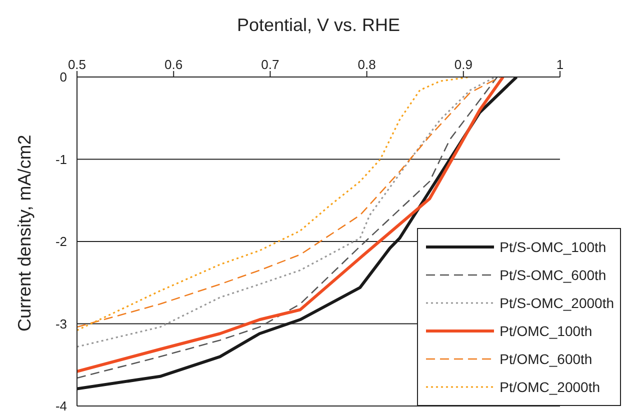 This screenshot has width=637, height=414. What do you see at coordinates (61, 159) in the screenshot?
I see `y-tick-label: -1` at bounding box center [61, 159].